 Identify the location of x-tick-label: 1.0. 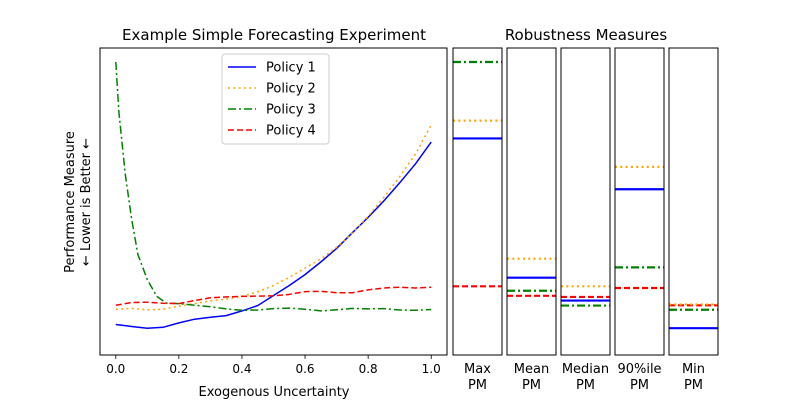
(431, 369).